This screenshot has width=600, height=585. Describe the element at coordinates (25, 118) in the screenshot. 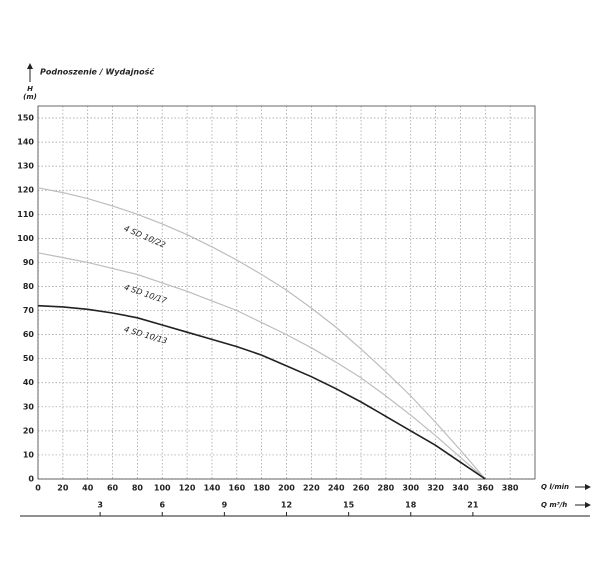

I see `y-tick-label: 150` at that location.